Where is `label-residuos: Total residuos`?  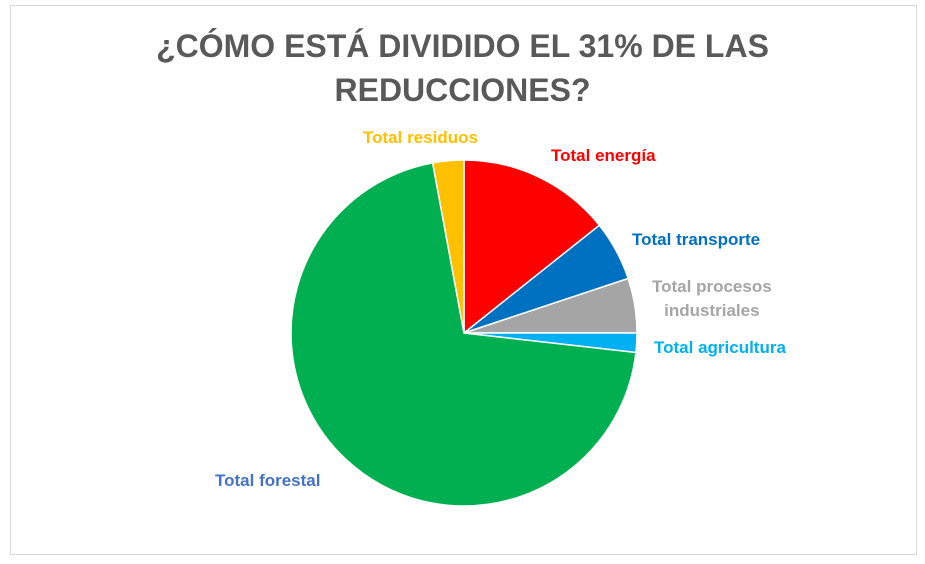
label-residuos: Total residuos is located at coordinates (420, 137).